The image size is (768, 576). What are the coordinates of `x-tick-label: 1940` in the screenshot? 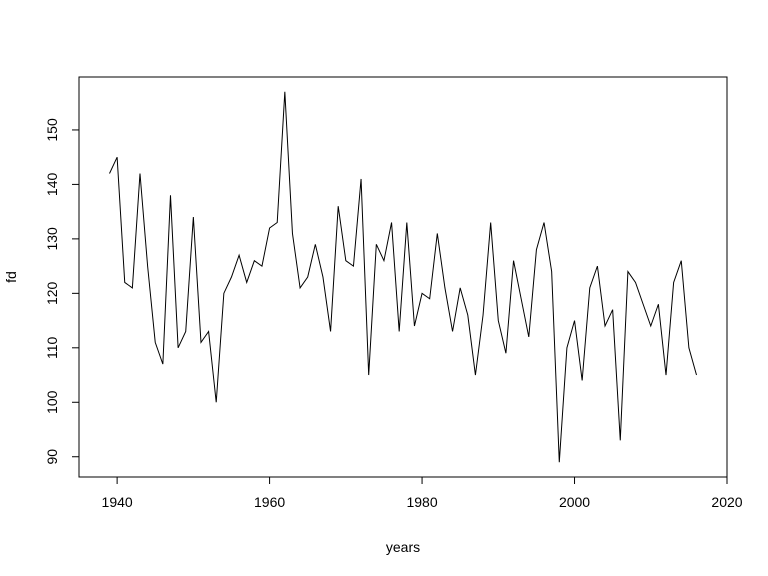 It's located at (117, 502).